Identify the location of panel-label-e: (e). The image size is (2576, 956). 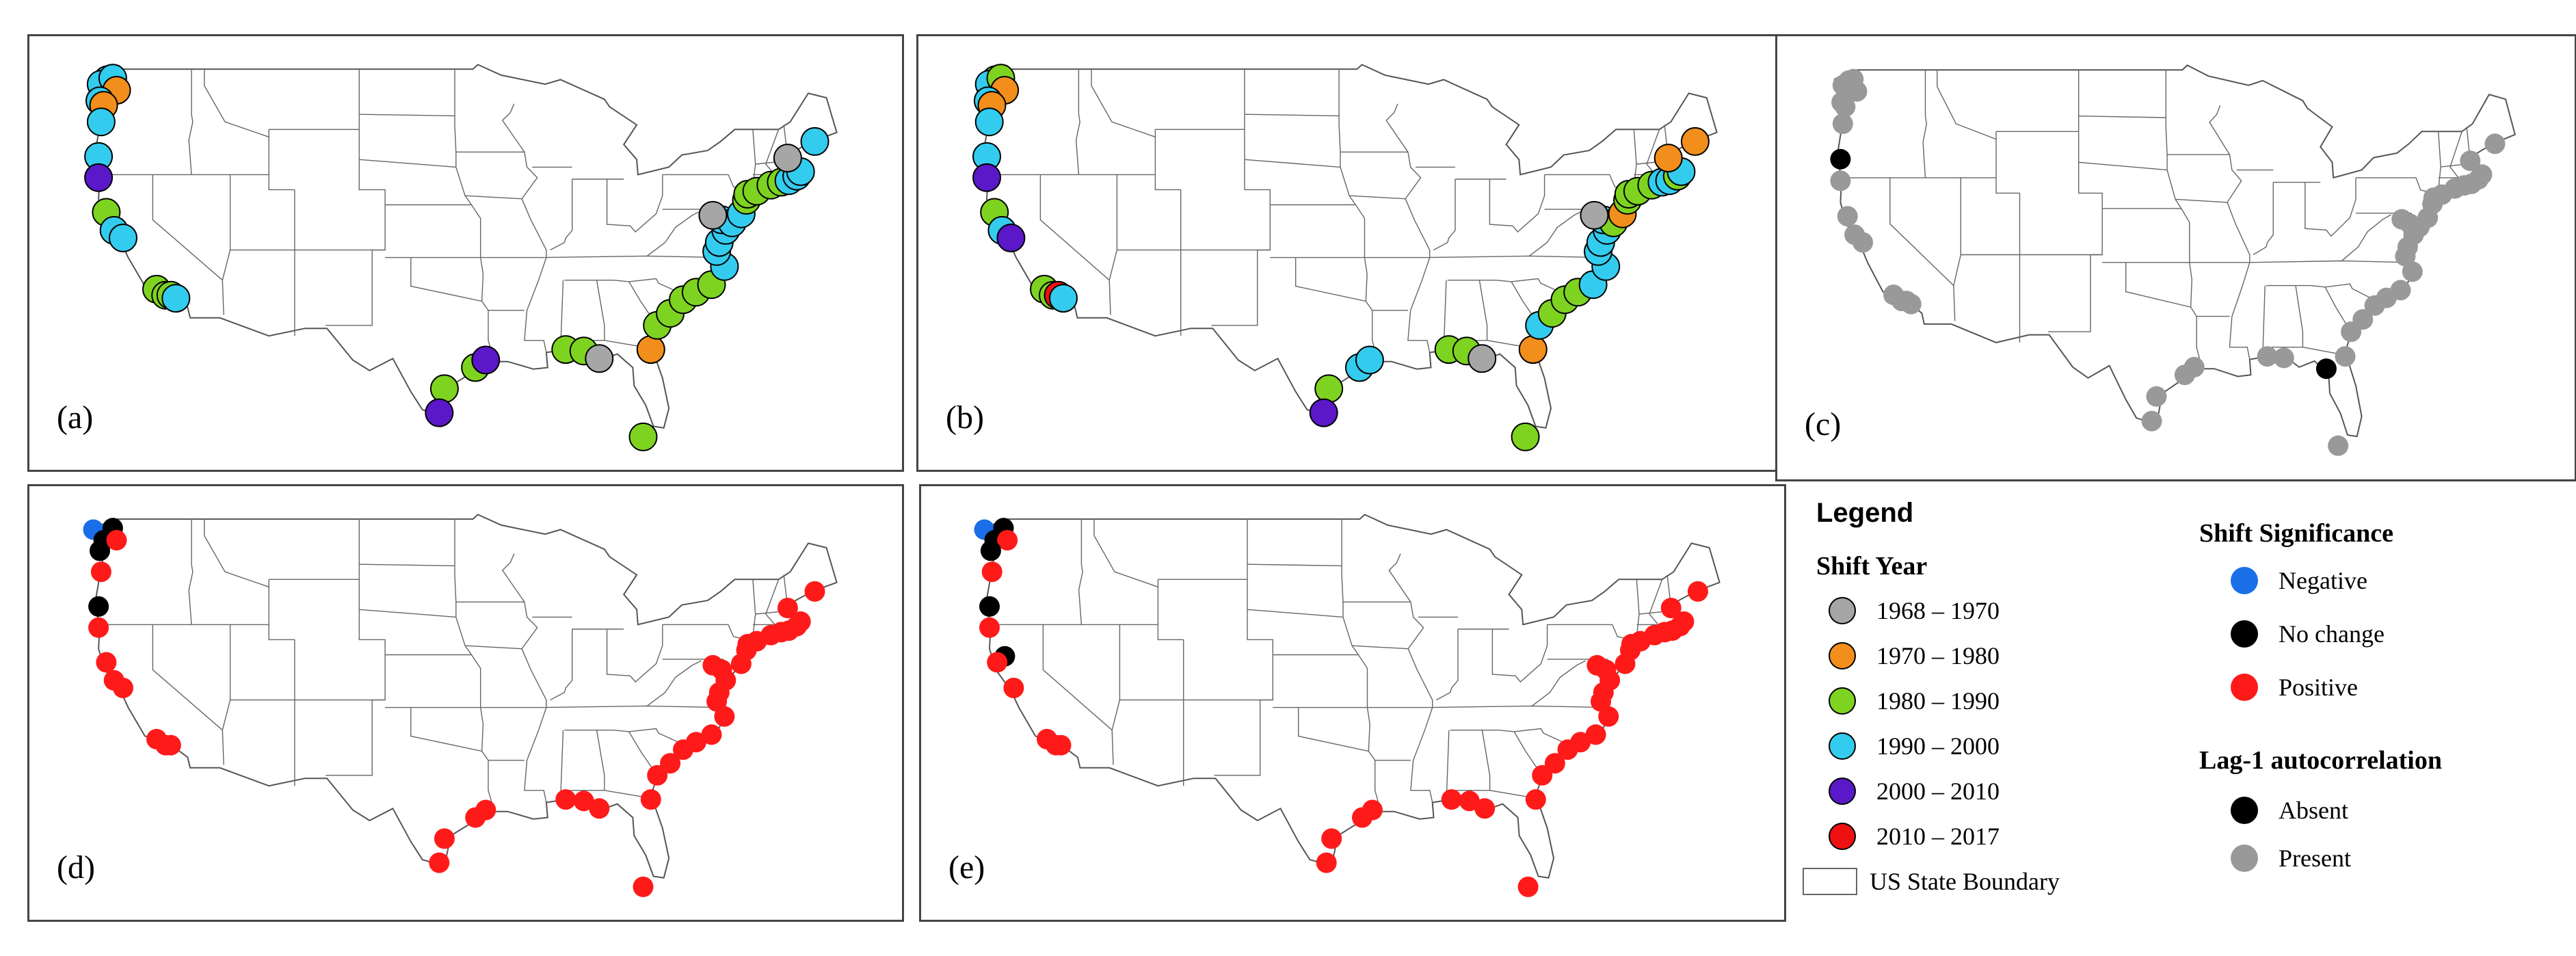
(966, 867).